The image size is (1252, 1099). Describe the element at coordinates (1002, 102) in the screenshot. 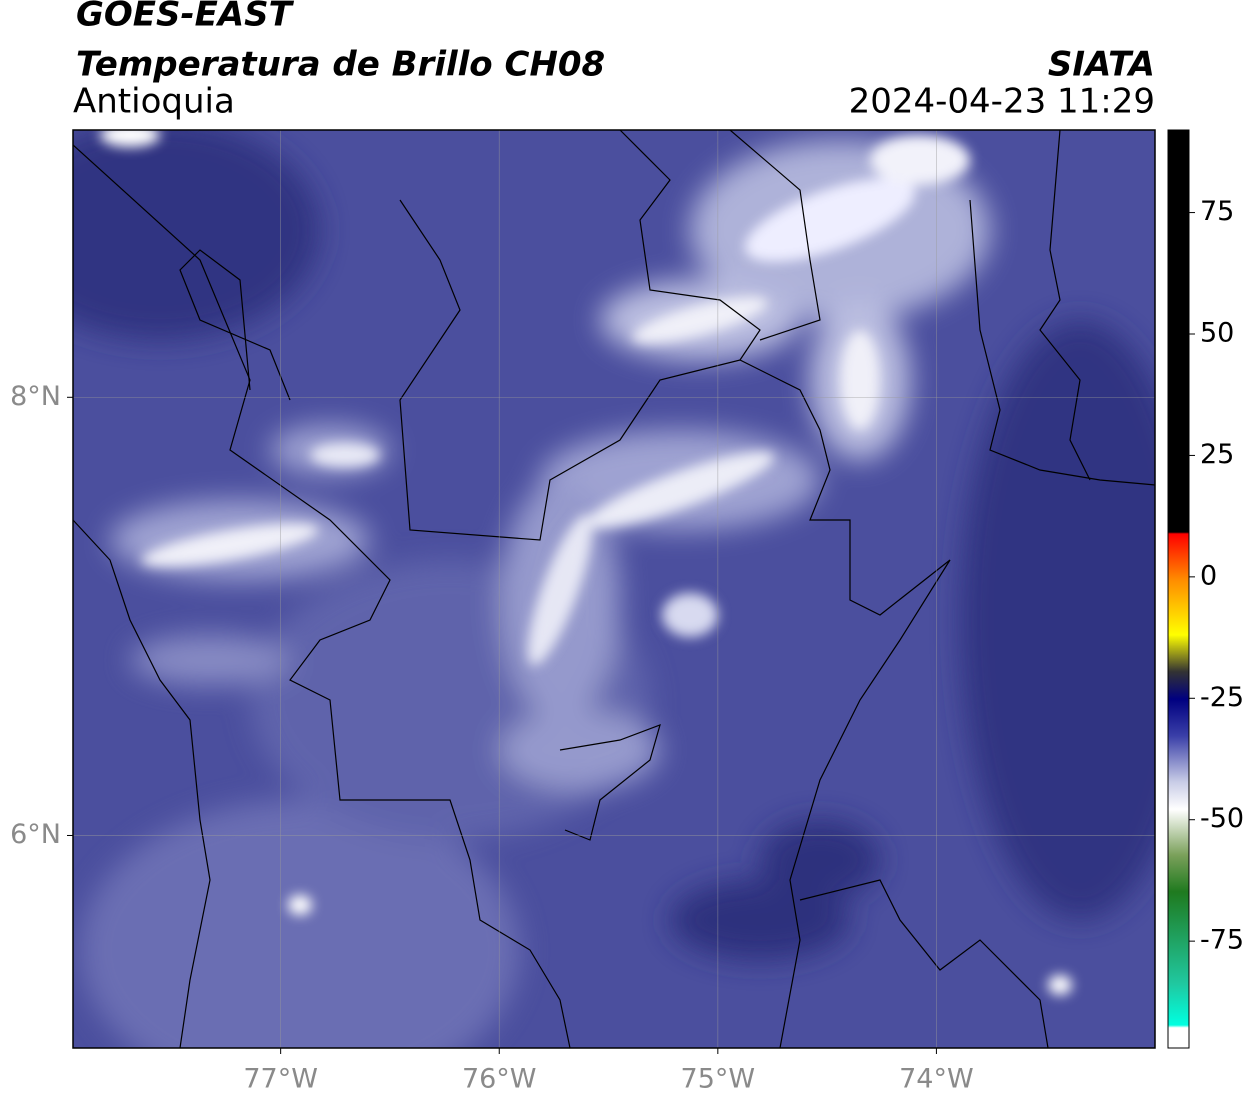

I see `timestamp: 2024-04-23 11:29` at that location.